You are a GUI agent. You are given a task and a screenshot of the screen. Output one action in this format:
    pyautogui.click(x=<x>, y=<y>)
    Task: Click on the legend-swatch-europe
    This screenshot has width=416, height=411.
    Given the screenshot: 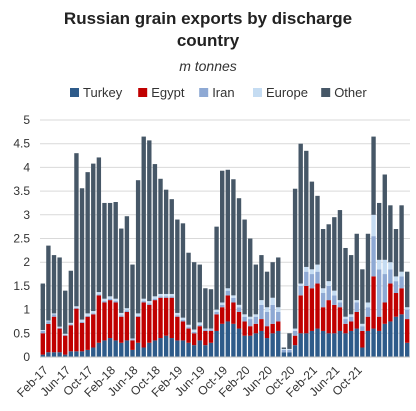 What is the action you would take?
    pyautogui.click(x=257, y=92)
    